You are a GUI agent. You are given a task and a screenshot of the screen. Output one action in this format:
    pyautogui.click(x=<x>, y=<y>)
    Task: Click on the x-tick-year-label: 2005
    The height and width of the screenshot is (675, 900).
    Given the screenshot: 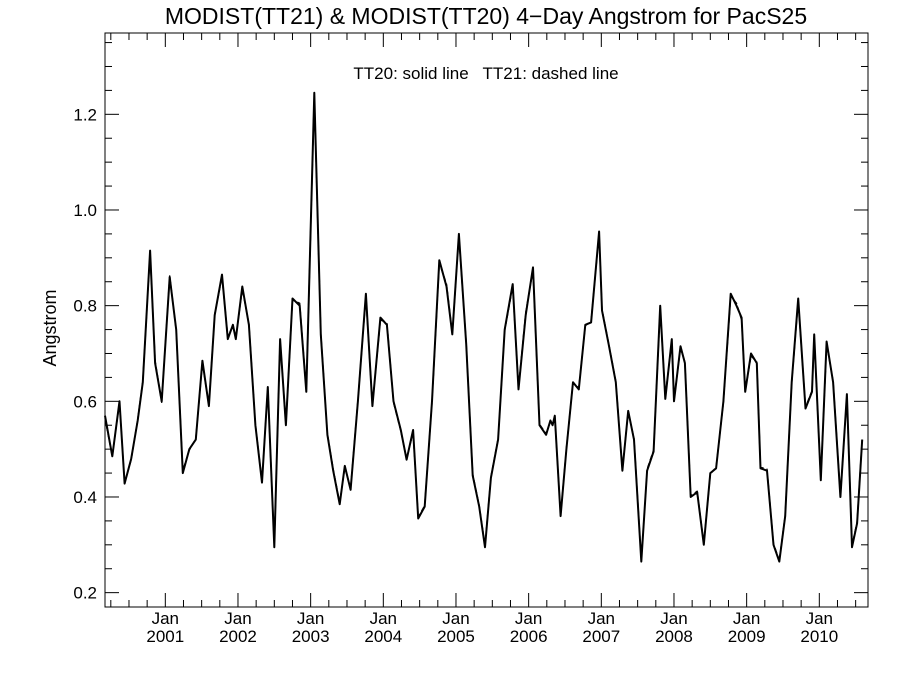 What is the action you would take?
    pyautogui.click(x=456, y=636)
    